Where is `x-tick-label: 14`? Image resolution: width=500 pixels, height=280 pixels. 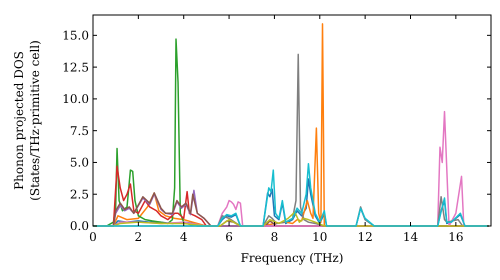 x-tick-label: 14 is located at coordinates (410, 237).